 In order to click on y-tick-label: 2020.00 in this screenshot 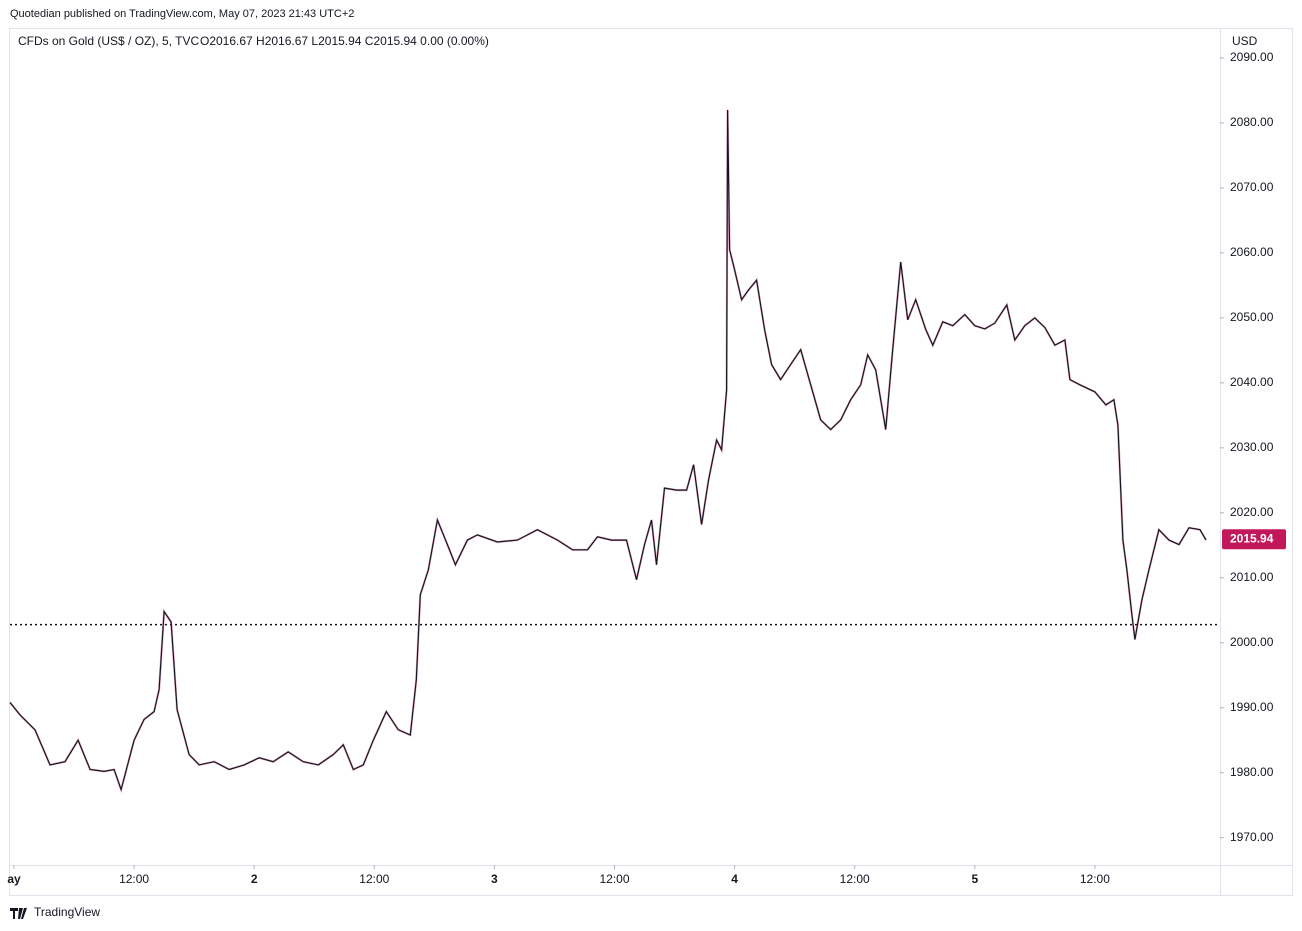, I will do `click(1252, 512)`.